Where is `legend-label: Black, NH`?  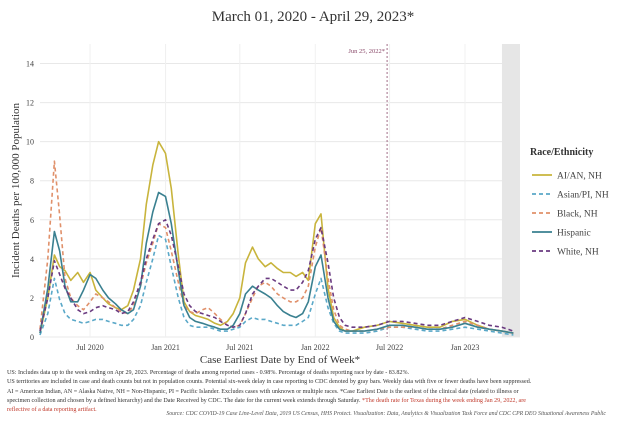 legend-label: Black, NH is located at coordinates (577, 215).